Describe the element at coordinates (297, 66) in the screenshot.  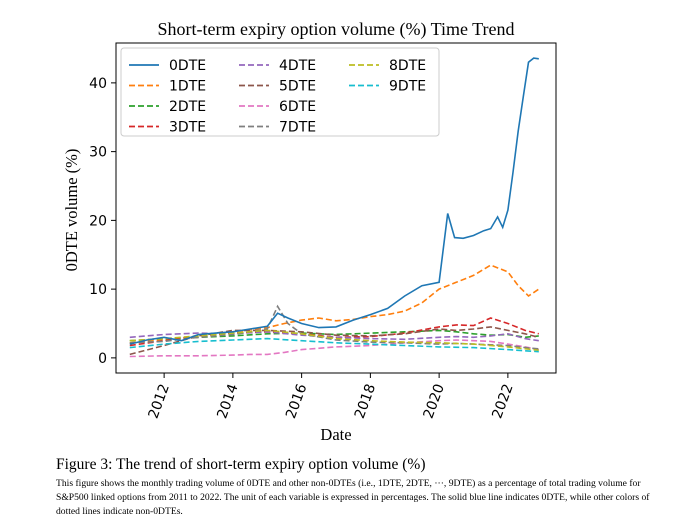
I see `legend-label-4dte: 4DTE` at that location.